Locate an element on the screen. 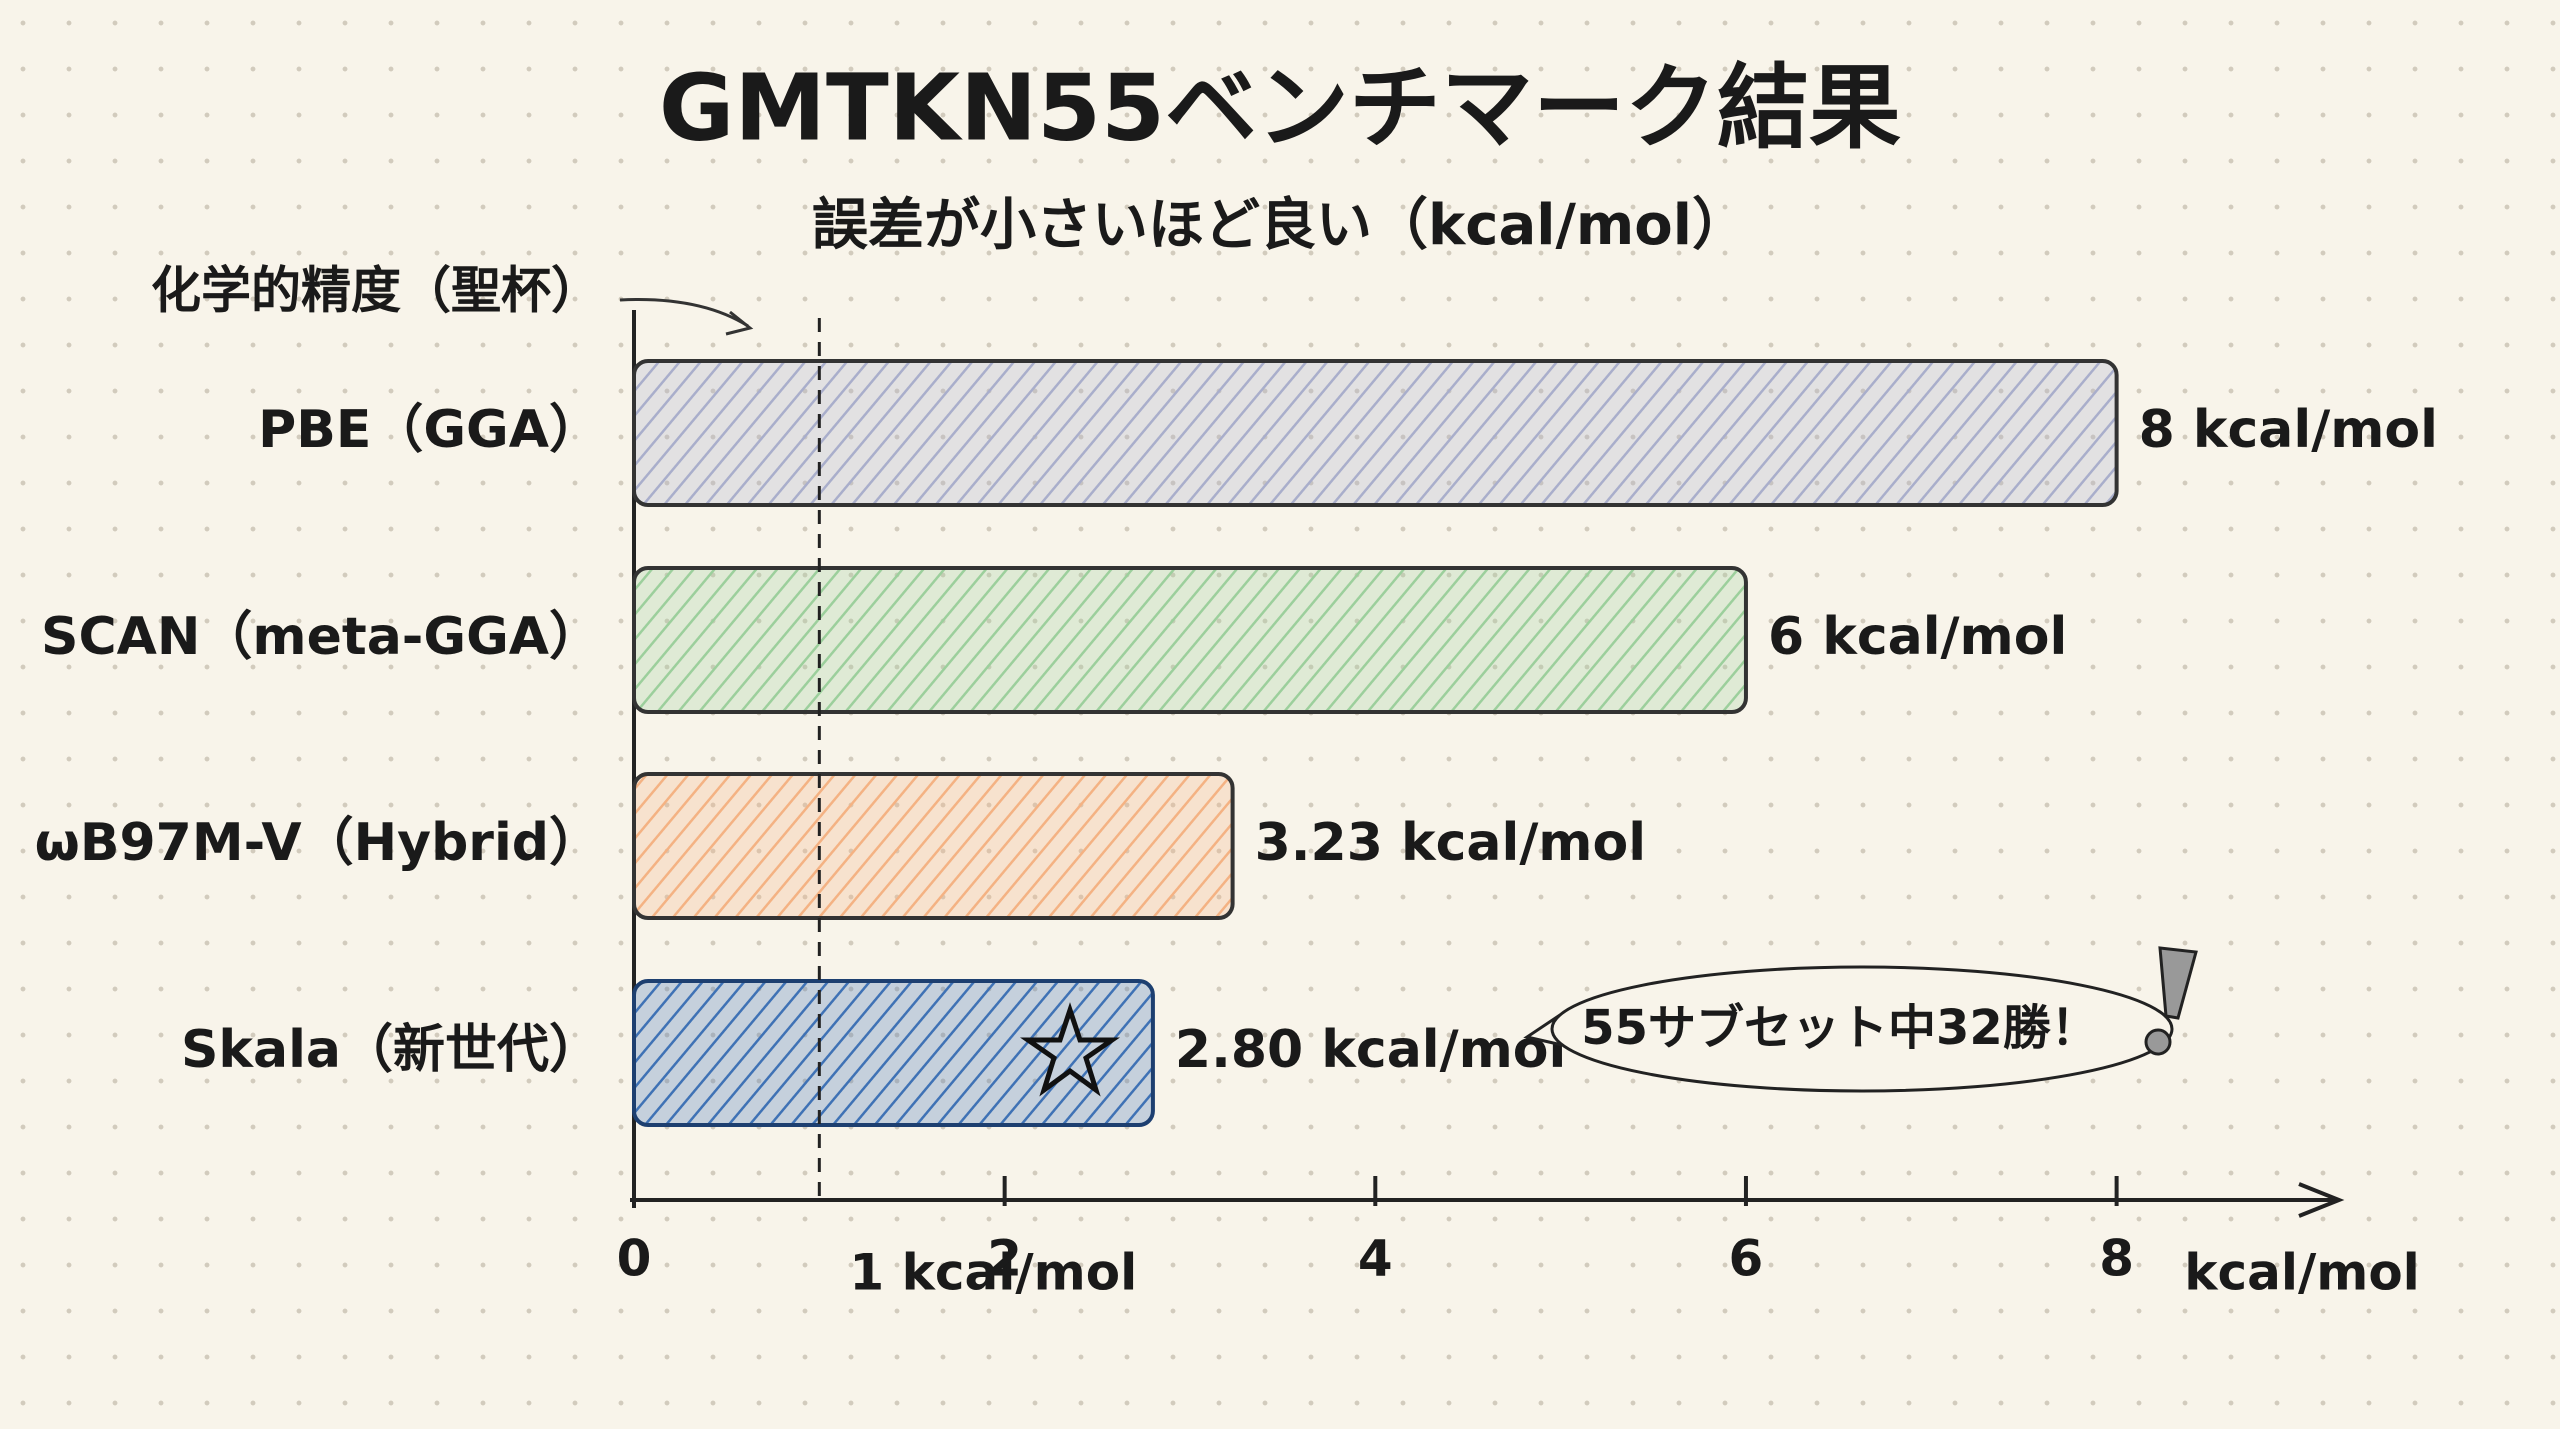  callout-text: 55サブセット中32勝！ is located at coordinates (1840, 1028).